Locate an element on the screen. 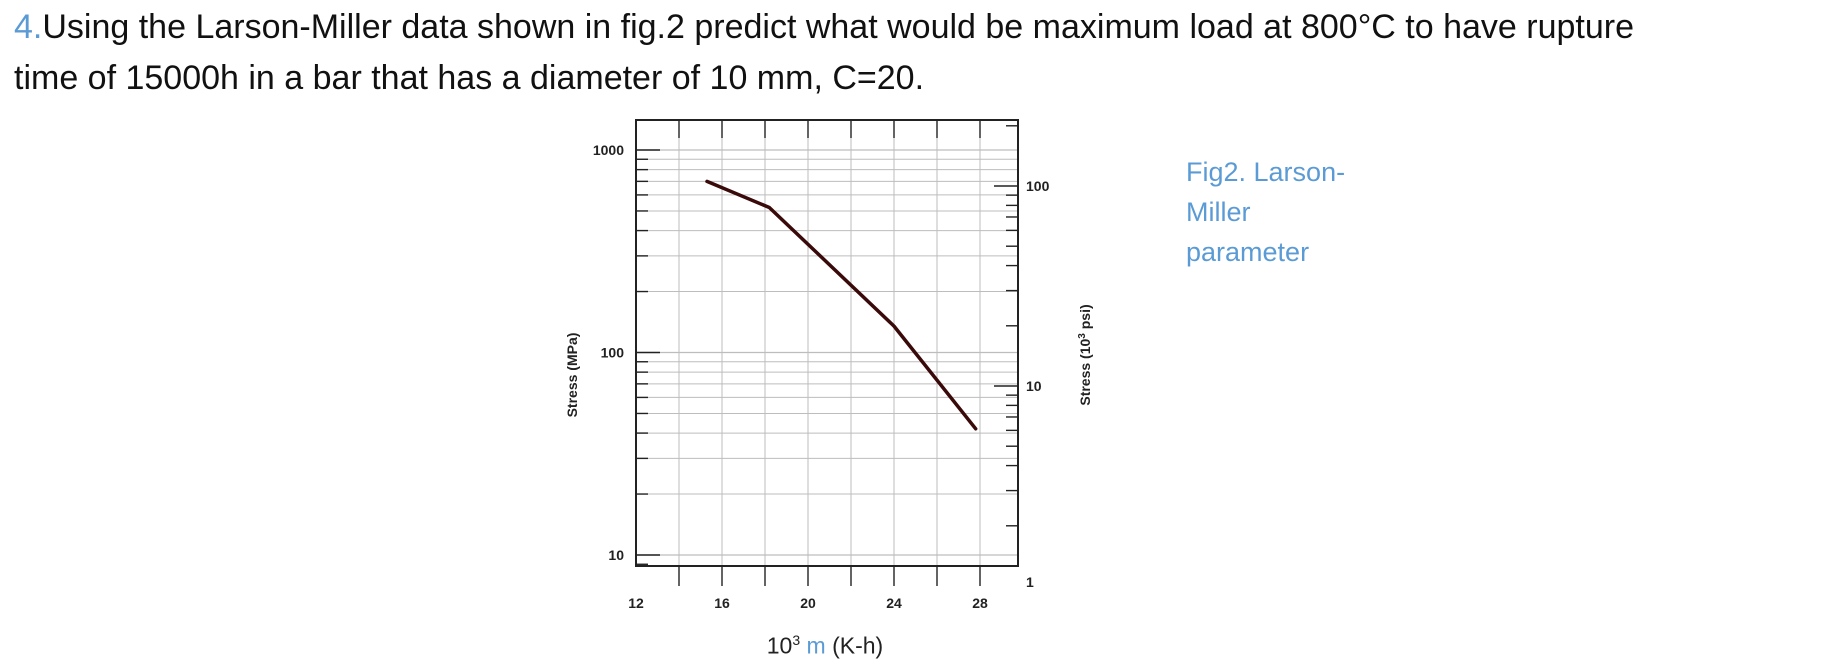  y-axis-title: Stress (MPa) is located at coordinates (572, 375).